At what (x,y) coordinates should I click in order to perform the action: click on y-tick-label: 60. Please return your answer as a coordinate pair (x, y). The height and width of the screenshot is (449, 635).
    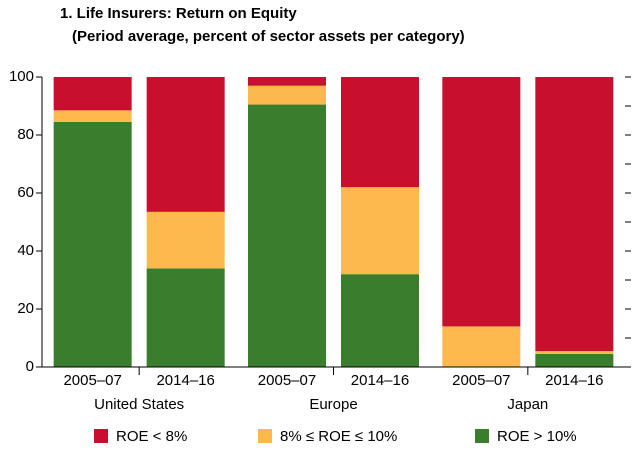
    Looking at the image, I should click on (25, 192).